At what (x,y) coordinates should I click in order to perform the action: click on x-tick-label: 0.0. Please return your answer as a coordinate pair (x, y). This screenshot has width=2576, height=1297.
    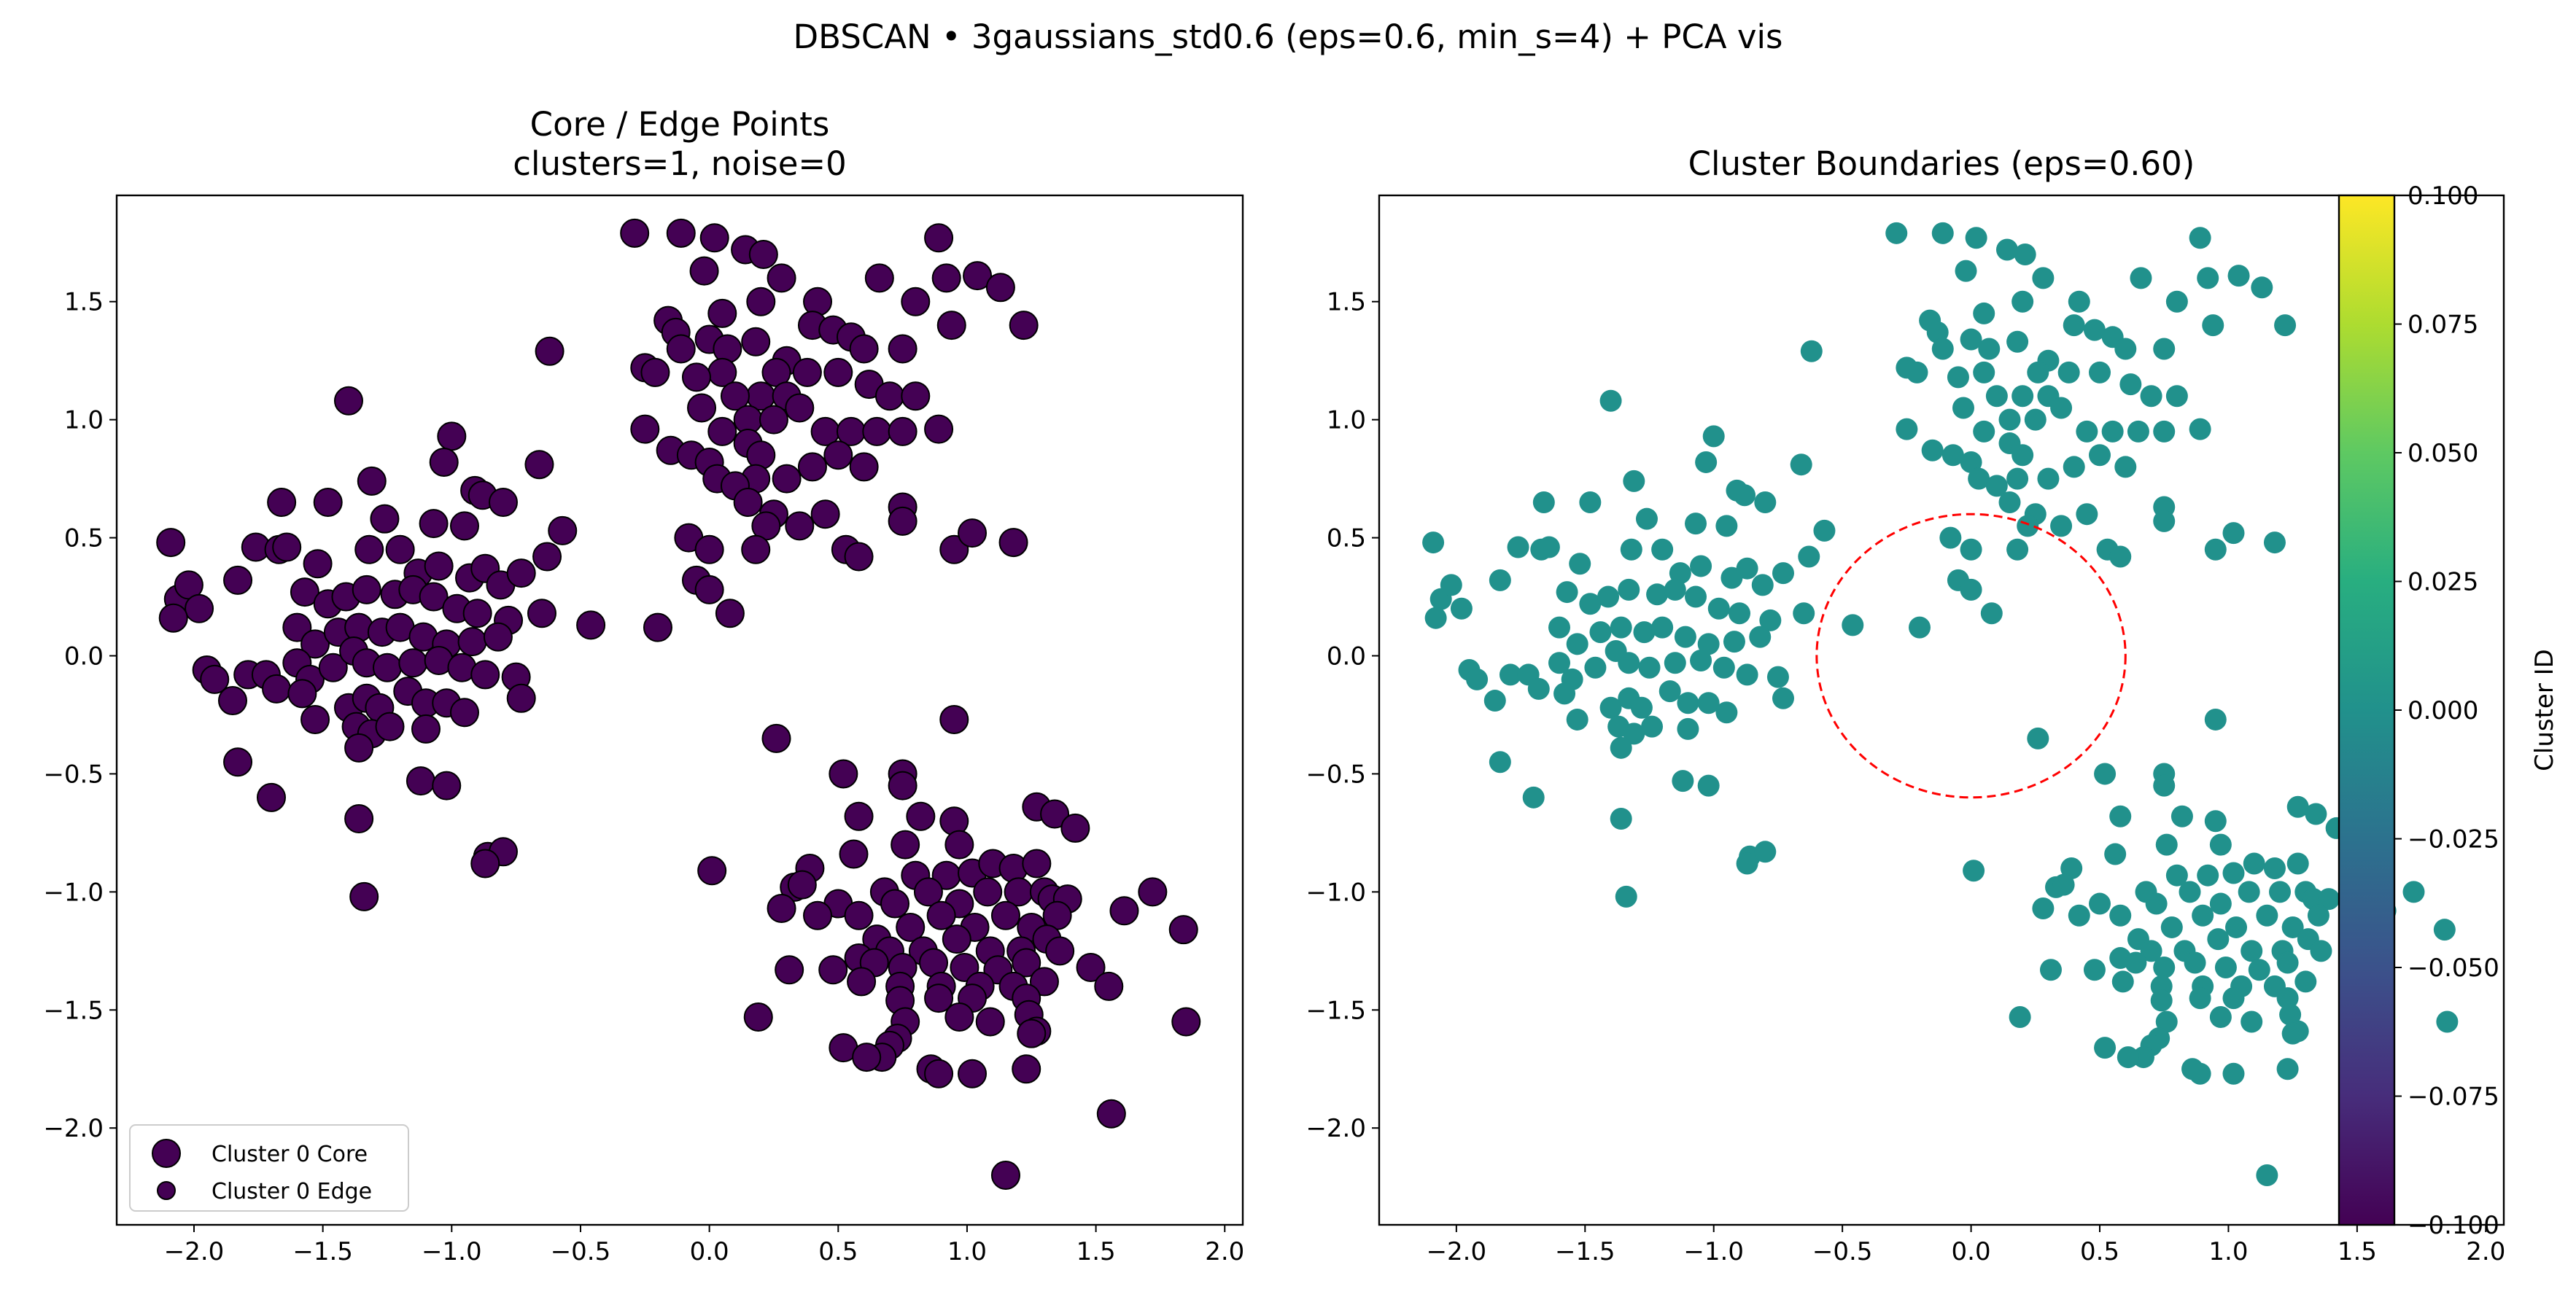
    Looking at the image, I should click on (1972, 1251).